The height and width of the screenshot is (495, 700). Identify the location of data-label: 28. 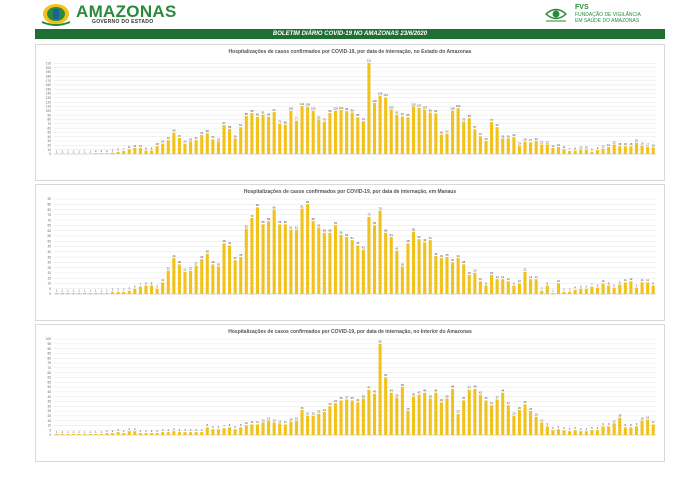
(464, 262).